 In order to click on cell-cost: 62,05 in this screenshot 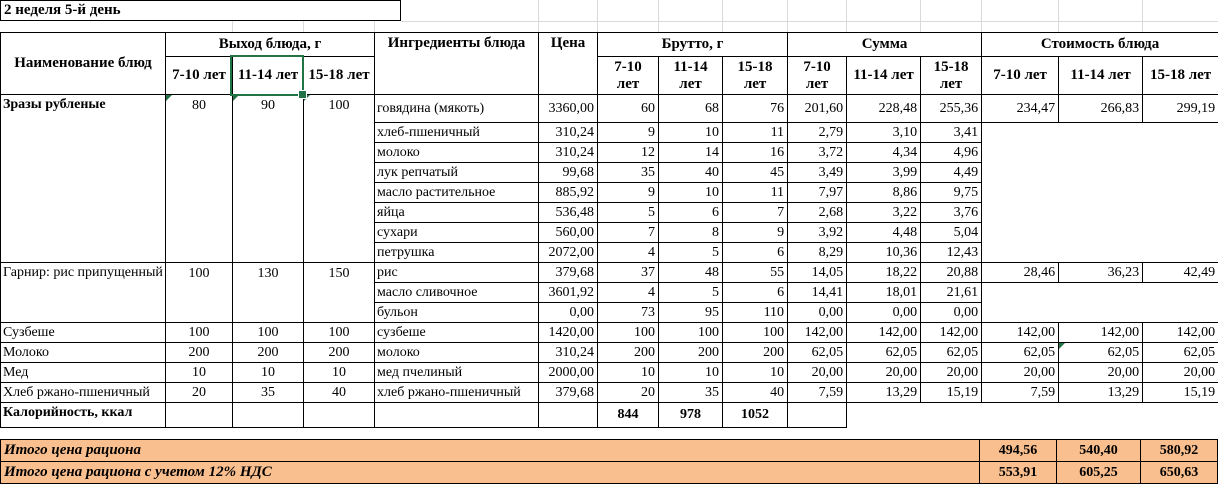, I will do `click(1101, 352)`.